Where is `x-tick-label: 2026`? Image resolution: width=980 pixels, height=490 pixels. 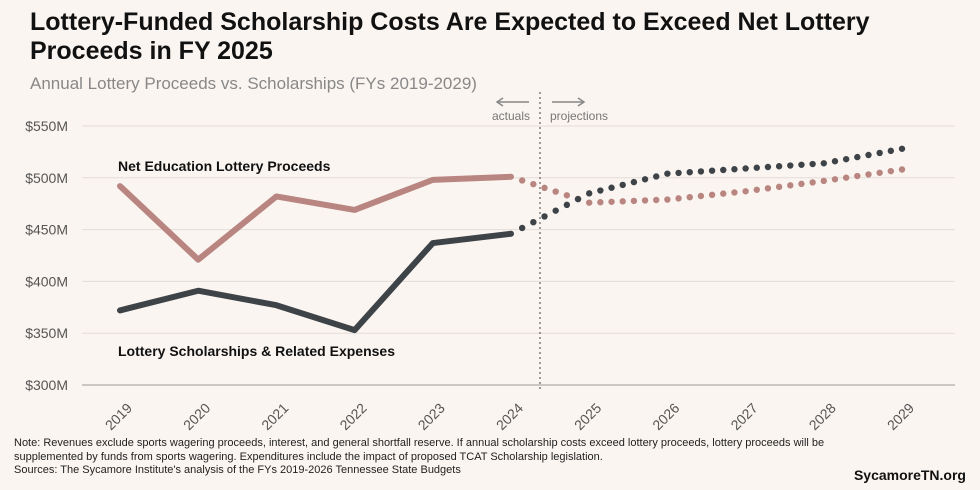
x-tick-label: 2026 is located at coordinates (665, 416).